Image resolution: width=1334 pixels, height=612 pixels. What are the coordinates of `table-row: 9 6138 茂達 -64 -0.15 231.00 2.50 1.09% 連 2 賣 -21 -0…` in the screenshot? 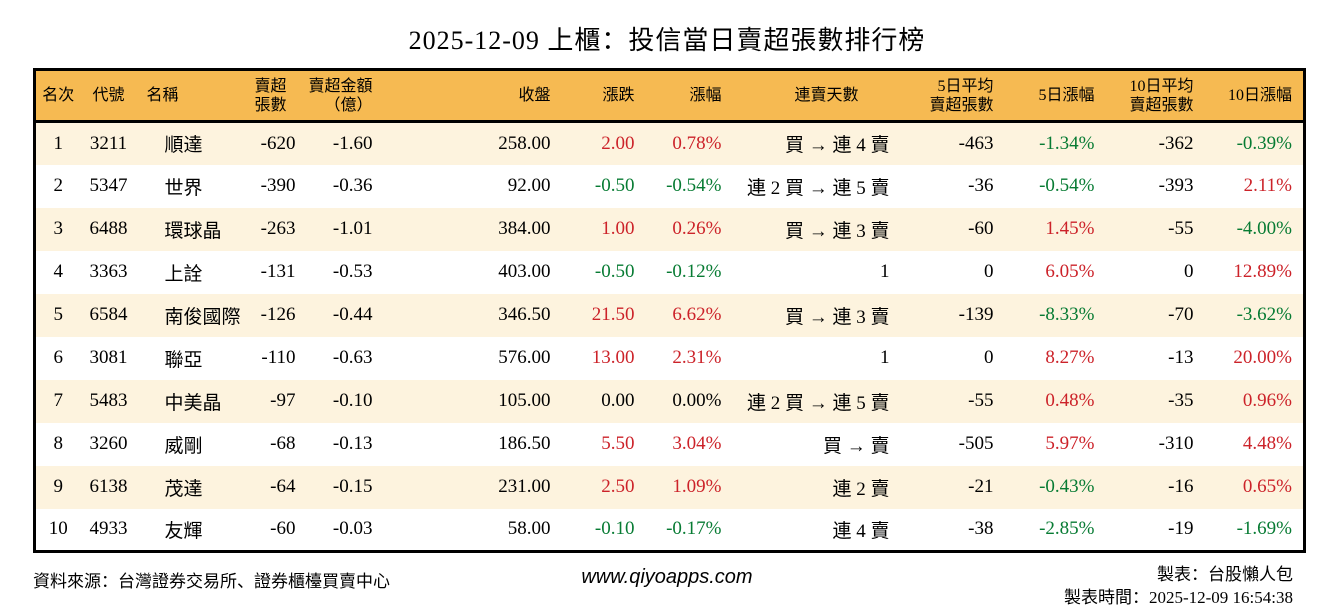 It's located at (669, 487).